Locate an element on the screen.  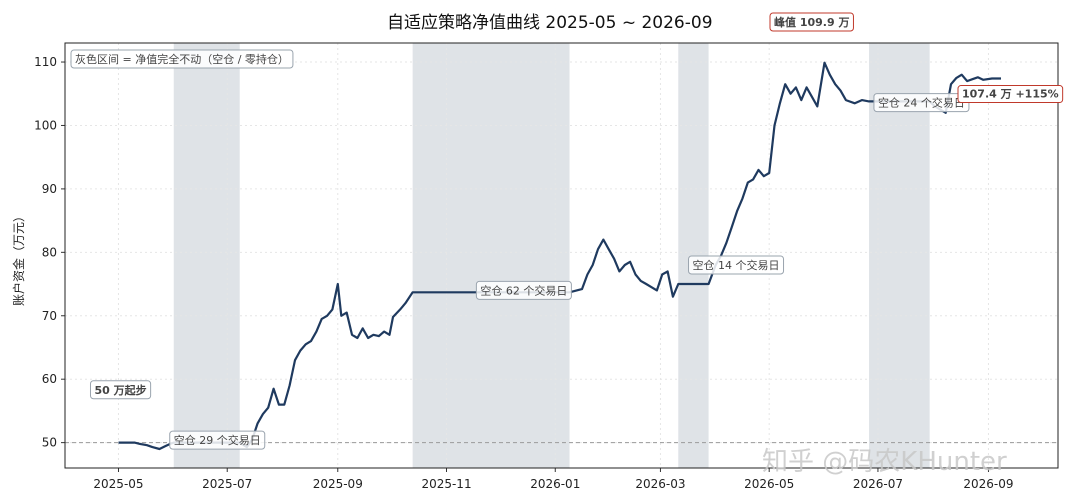
flat-period-label: 空仓 24 个交易日 is located at coordinates (921, 103).